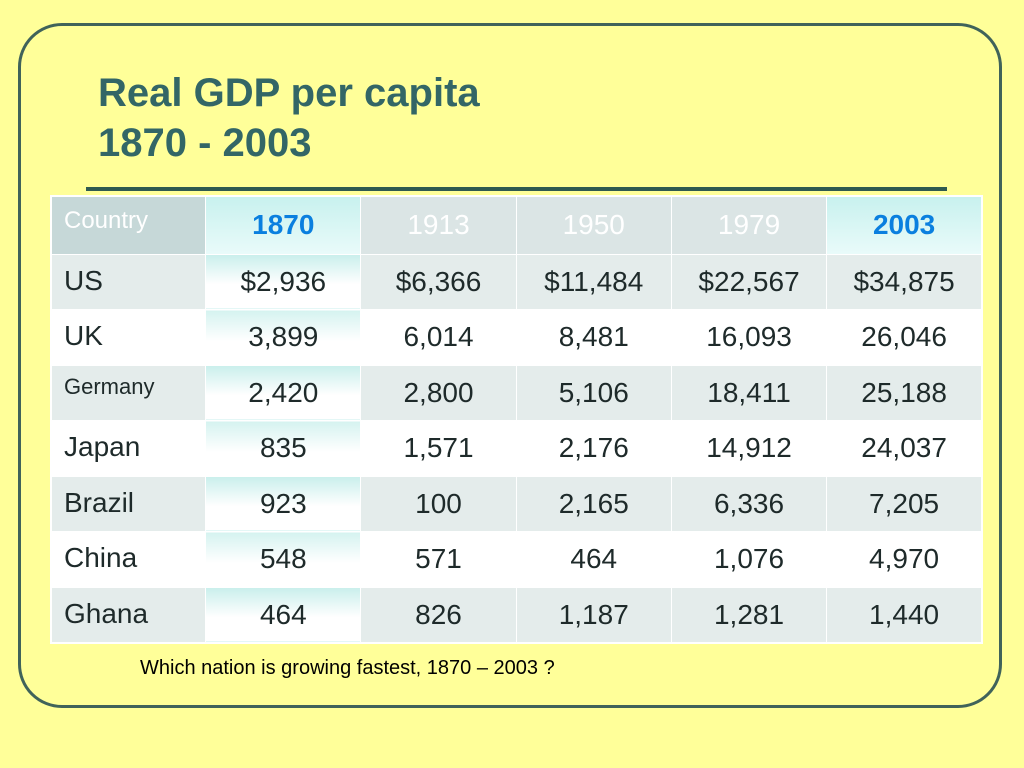  What do you see at coordinates (904, 559) in the screenshot?
I see `table-cell: 4,970` at bounding box center [904, 559].